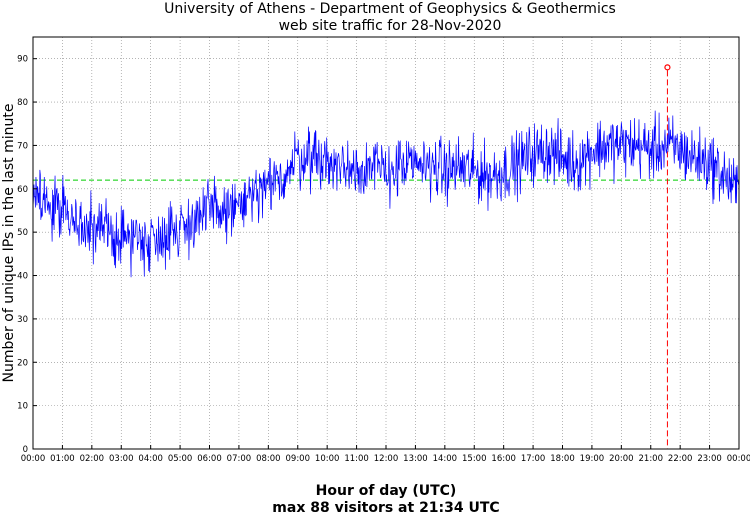 This screenshot has width=750, height=515. What do you see at coordinates (651, 459) in the screenshot?
I see `x-tick-label: 21:00` at bounding box center [651, 459].